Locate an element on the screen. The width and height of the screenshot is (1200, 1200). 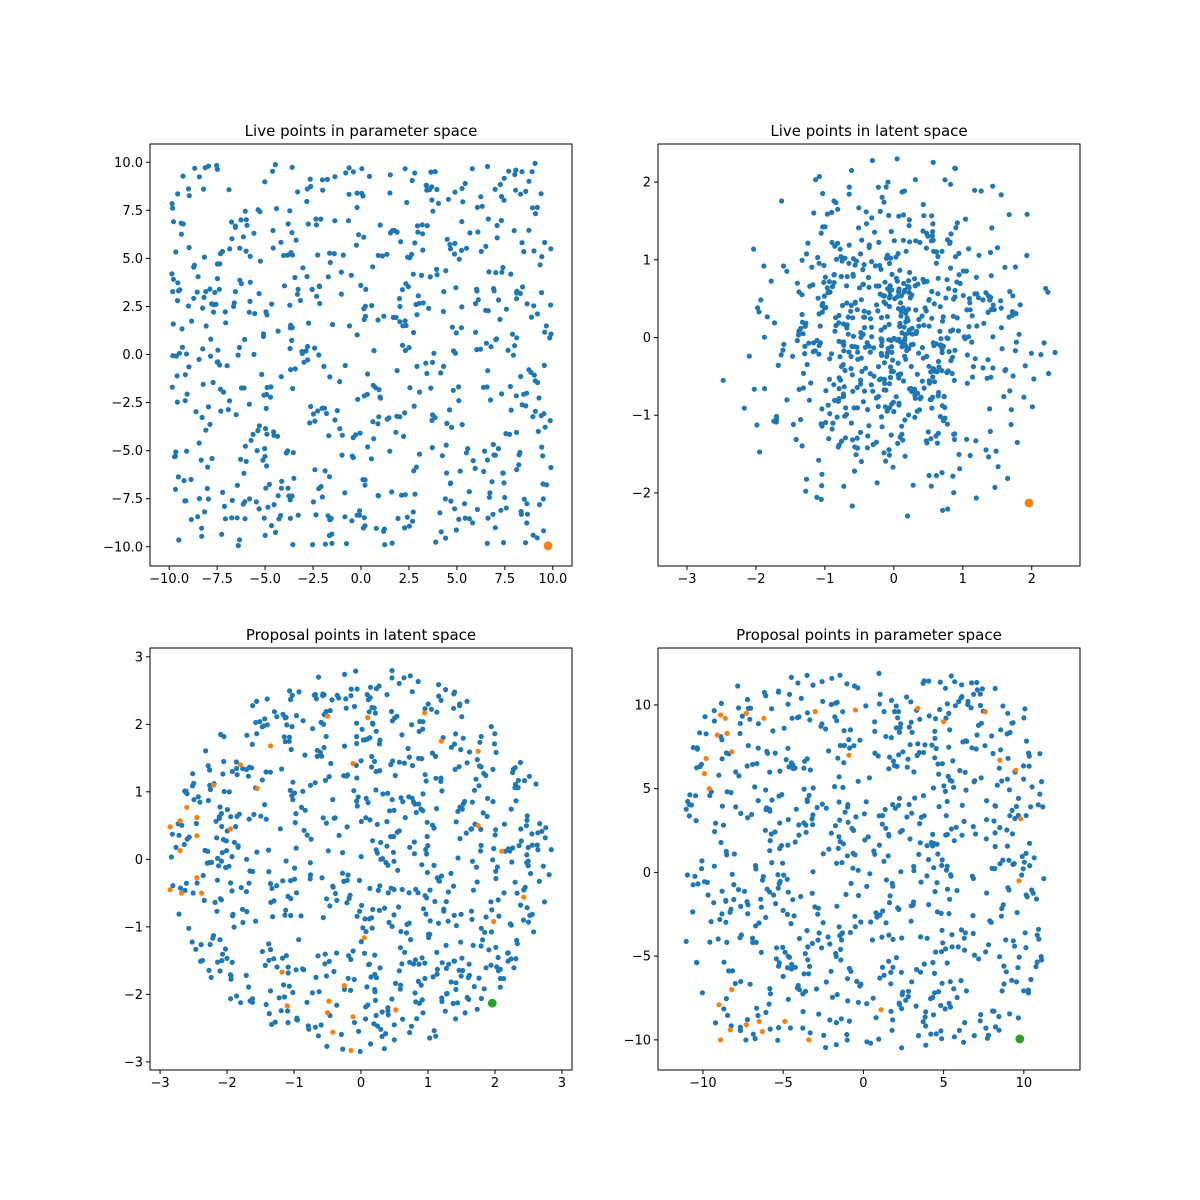
x-tick-label: −3 is located at coordinates (686, 579).